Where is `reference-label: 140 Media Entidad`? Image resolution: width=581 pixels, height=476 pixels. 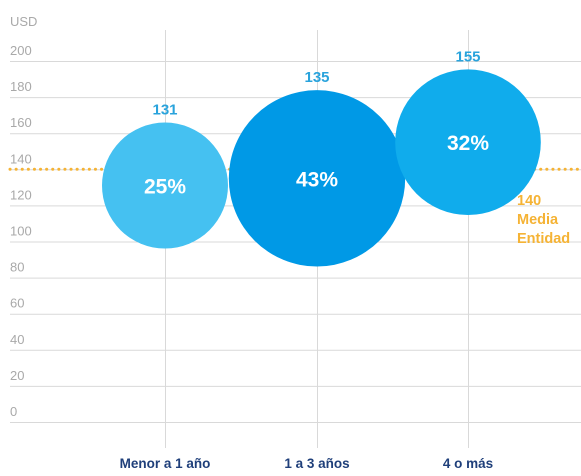 reference-label: 140 Media Entidad is located at coordinates (543, 220).